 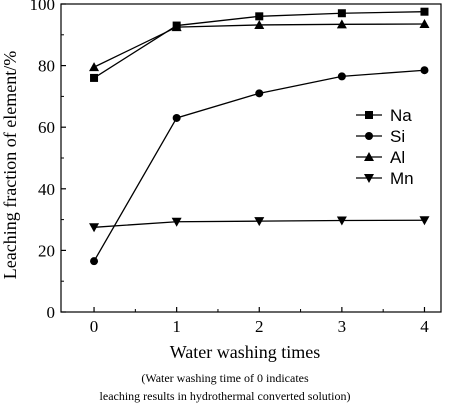 I want to click on series-al, so click(x=259, y=45).